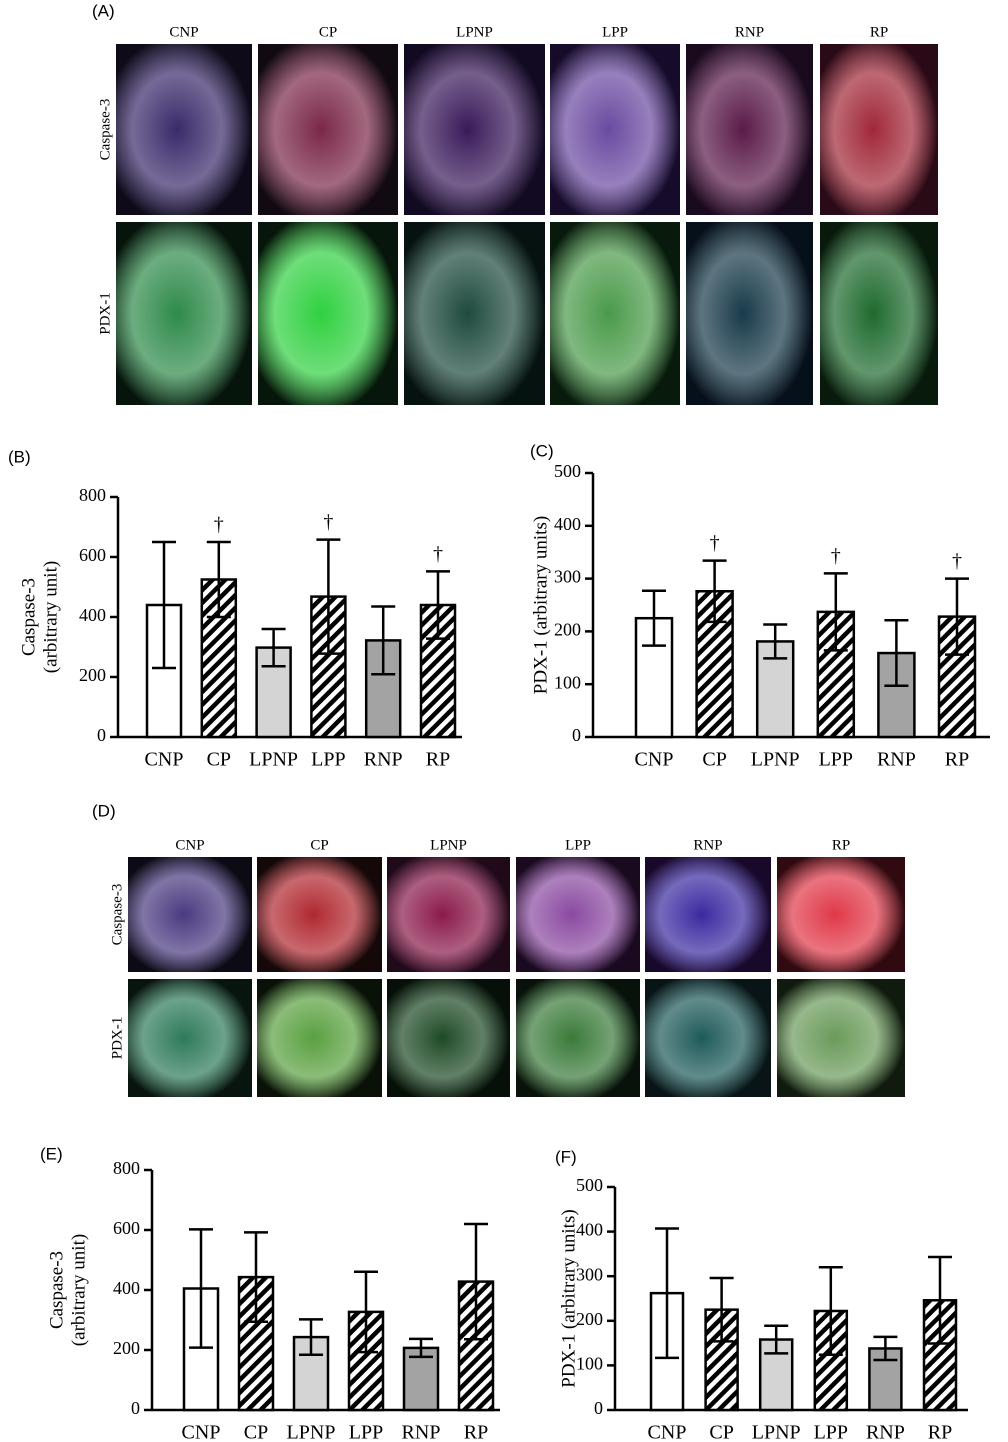 Image resolution: width=1008 pixels, height=1442 pixels. Describe the element at coordinates (104, 810) in the screenshot. I see `panel-label: (D)` at that location.